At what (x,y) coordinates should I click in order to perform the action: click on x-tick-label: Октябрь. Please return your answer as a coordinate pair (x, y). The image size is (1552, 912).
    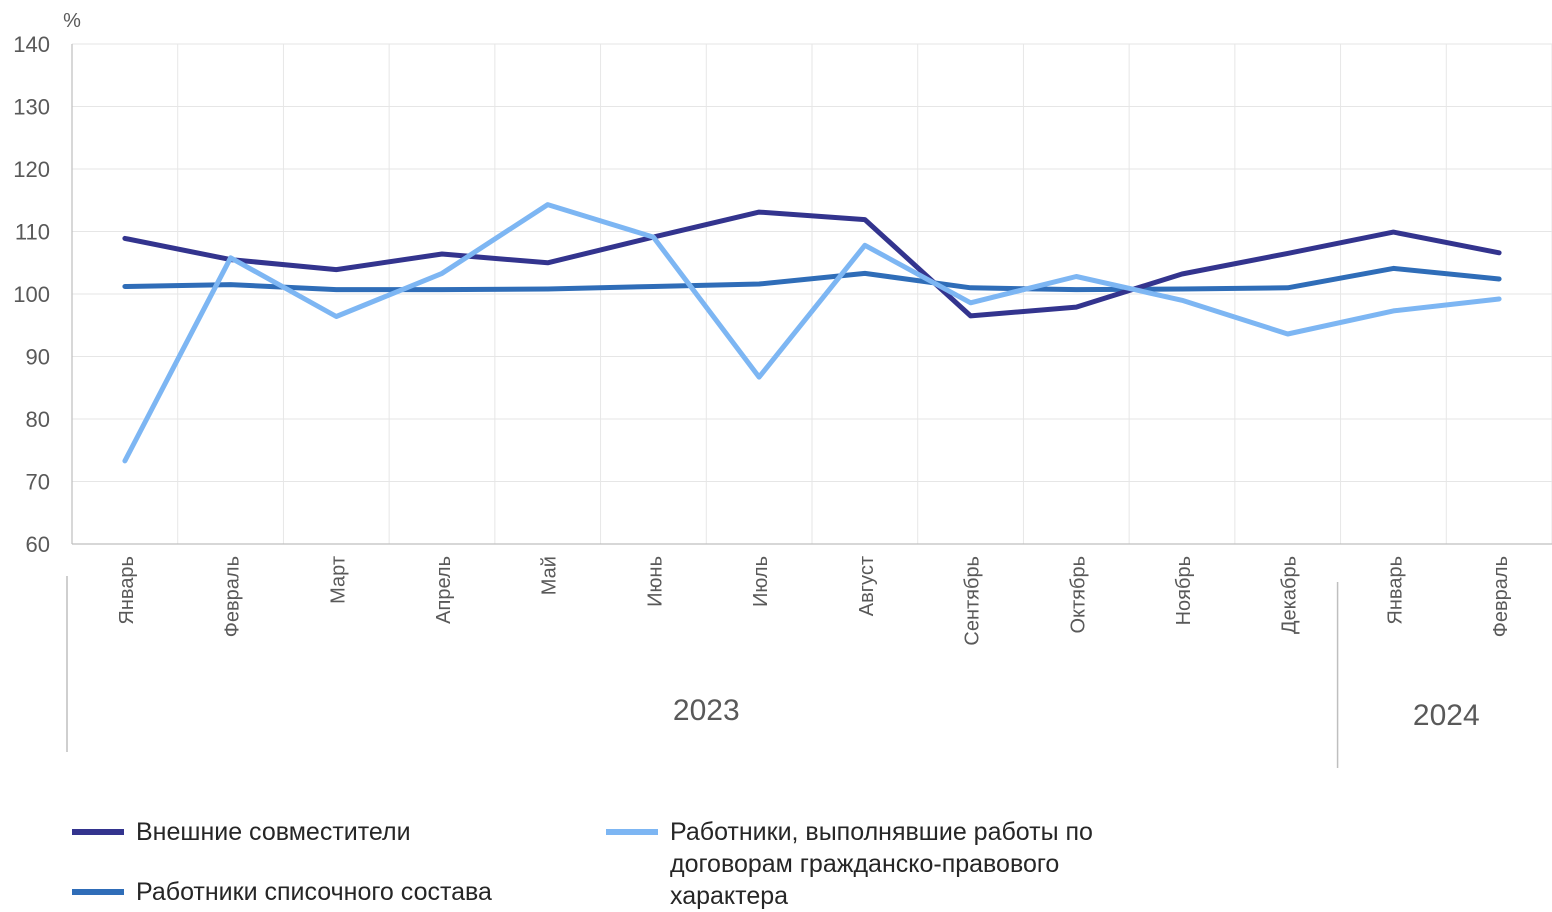
    Looking at the image, I should click on (1078, 595).